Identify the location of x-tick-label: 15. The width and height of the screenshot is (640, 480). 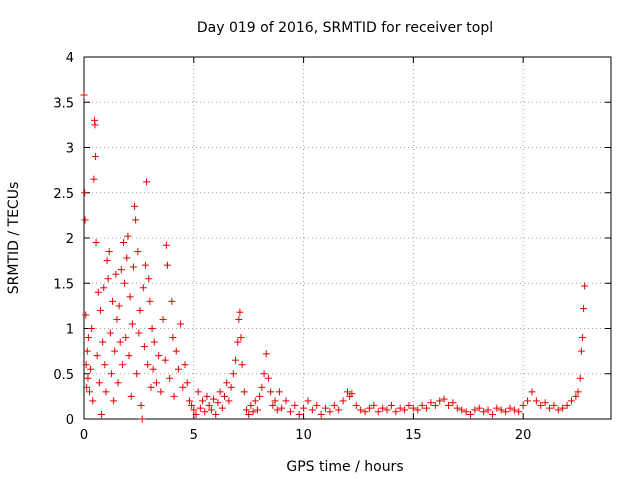
(413, 435).